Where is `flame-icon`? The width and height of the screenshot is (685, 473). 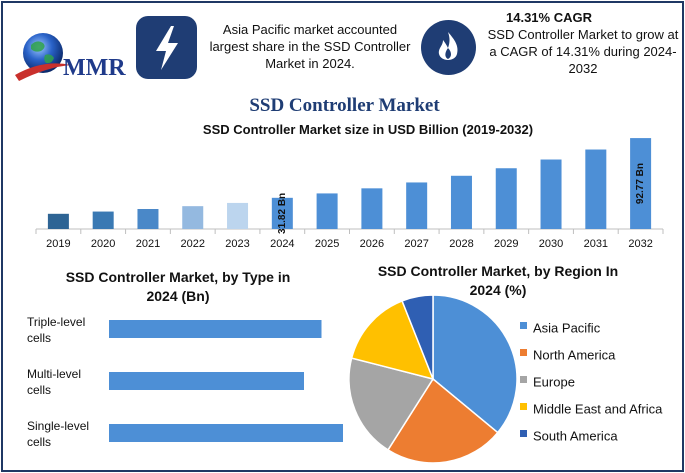
flame-icon is located at coordinates (448, 46).